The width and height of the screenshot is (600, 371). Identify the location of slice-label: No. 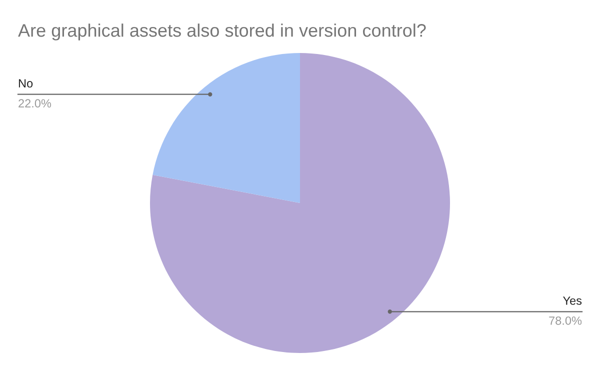
(25, 83).